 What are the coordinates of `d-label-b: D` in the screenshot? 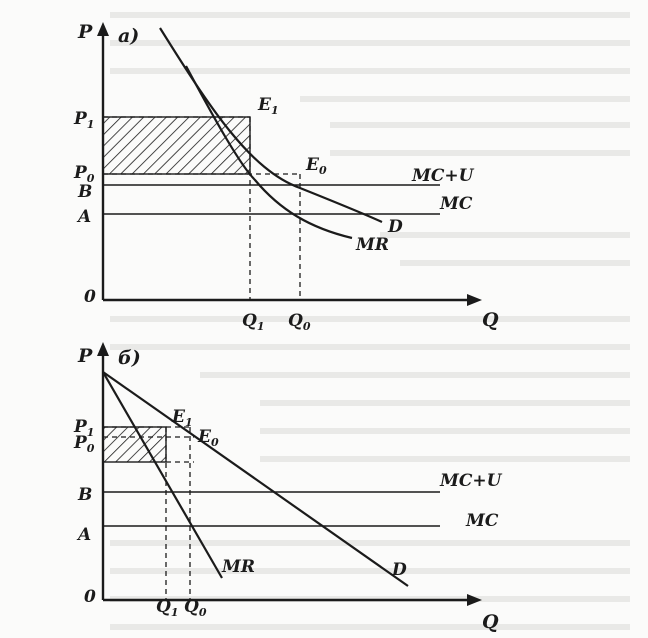 It's located at (399, 570).